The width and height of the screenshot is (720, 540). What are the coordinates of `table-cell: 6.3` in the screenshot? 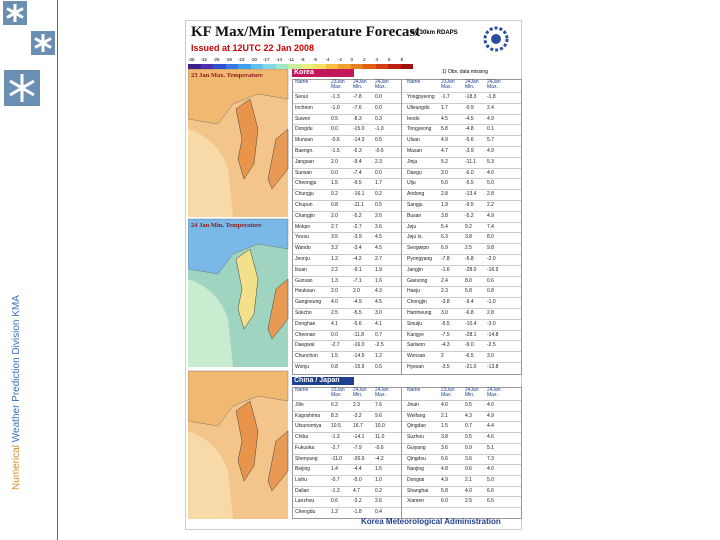 It's located at (444, 237).